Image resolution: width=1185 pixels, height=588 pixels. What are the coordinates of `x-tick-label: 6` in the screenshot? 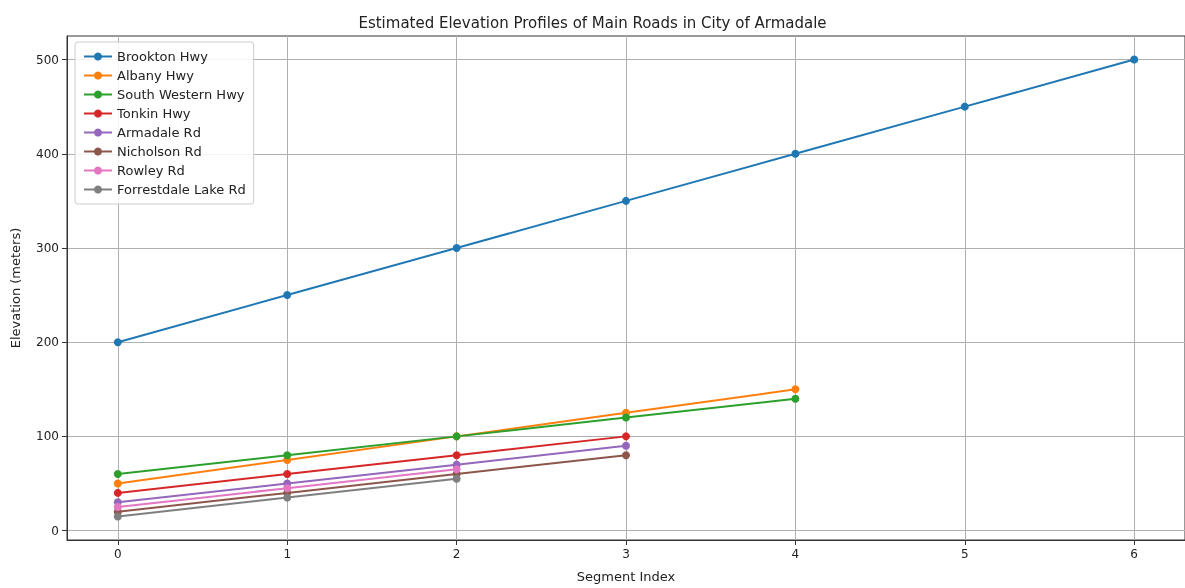 It's located at (1134, 554).